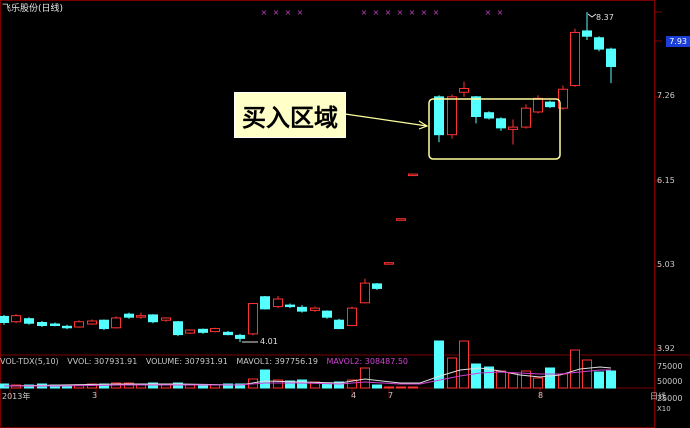  Describe the element at coordinates (277, 361) in the screenshot. I see `volume-legend-item: MAVOL1: 397756.19` at that location.